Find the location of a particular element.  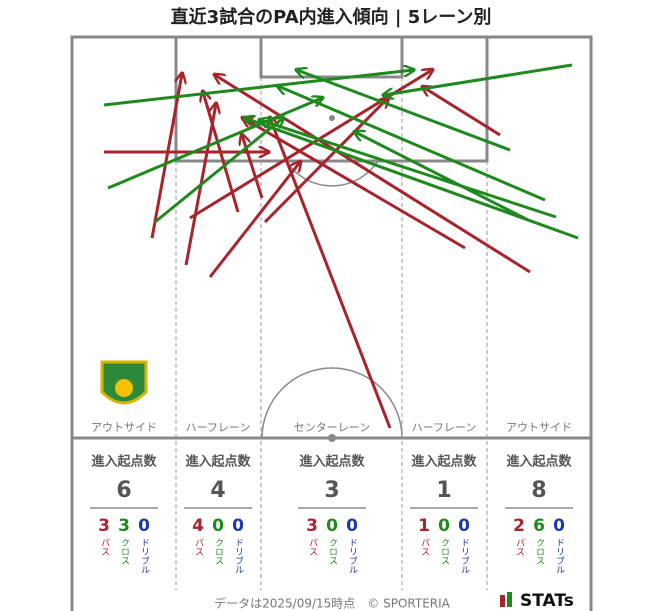

footer: データは2025/09/15時点 © SPORTERIA is located at coordinates (332, 603).